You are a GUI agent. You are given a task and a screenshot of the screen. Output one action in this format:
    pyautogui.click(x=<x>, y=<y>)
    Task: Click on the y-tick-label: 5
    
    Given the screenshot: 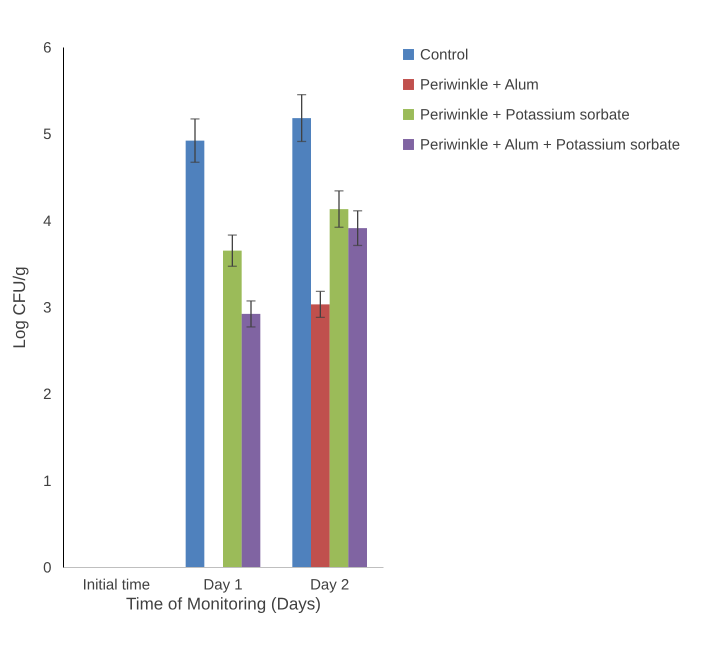 What is the action you would take?
    pyautogui.click(x=47, y=135)
    